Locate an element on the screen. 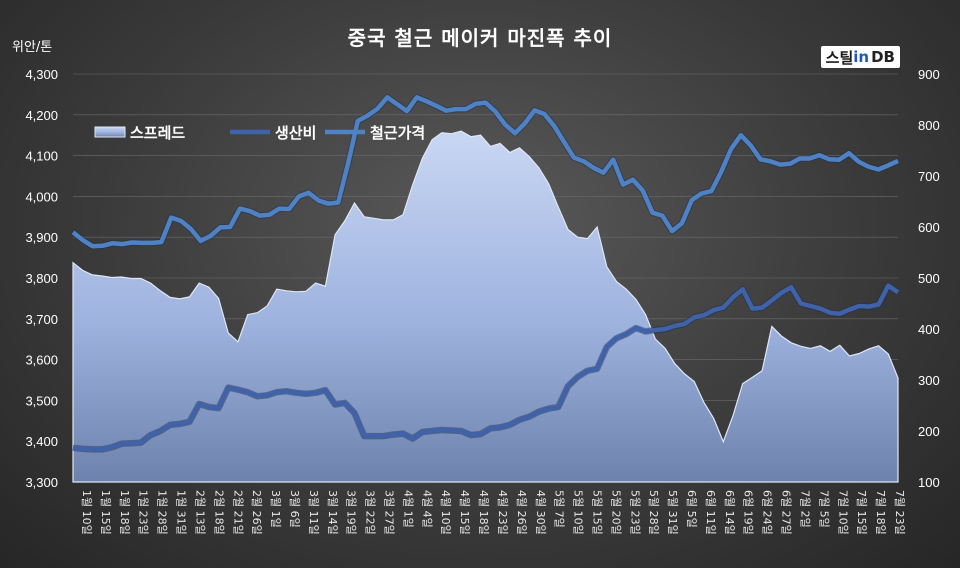  left-tick-label: 3,400 is located at coordinates (41, 441).